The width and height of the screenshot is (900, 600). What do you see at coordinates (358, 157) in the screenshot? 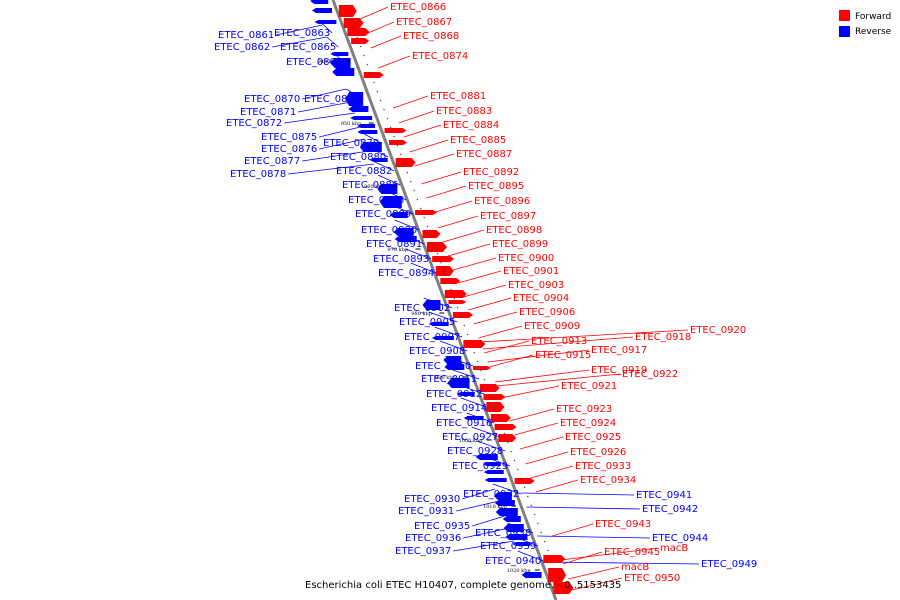
I see `reverse-gene-label: ETEC_0880` at bounding box center [358, 157].